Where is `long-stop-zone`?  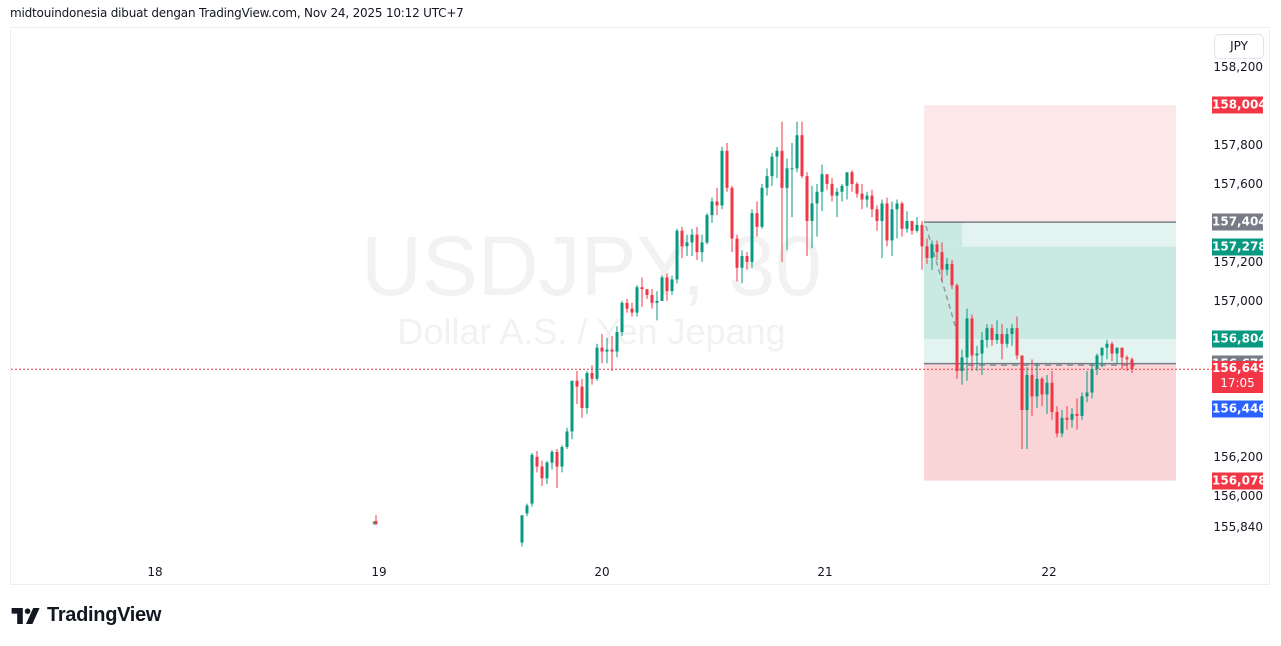 long-stop-zone is located at coordinates (1050, 422).